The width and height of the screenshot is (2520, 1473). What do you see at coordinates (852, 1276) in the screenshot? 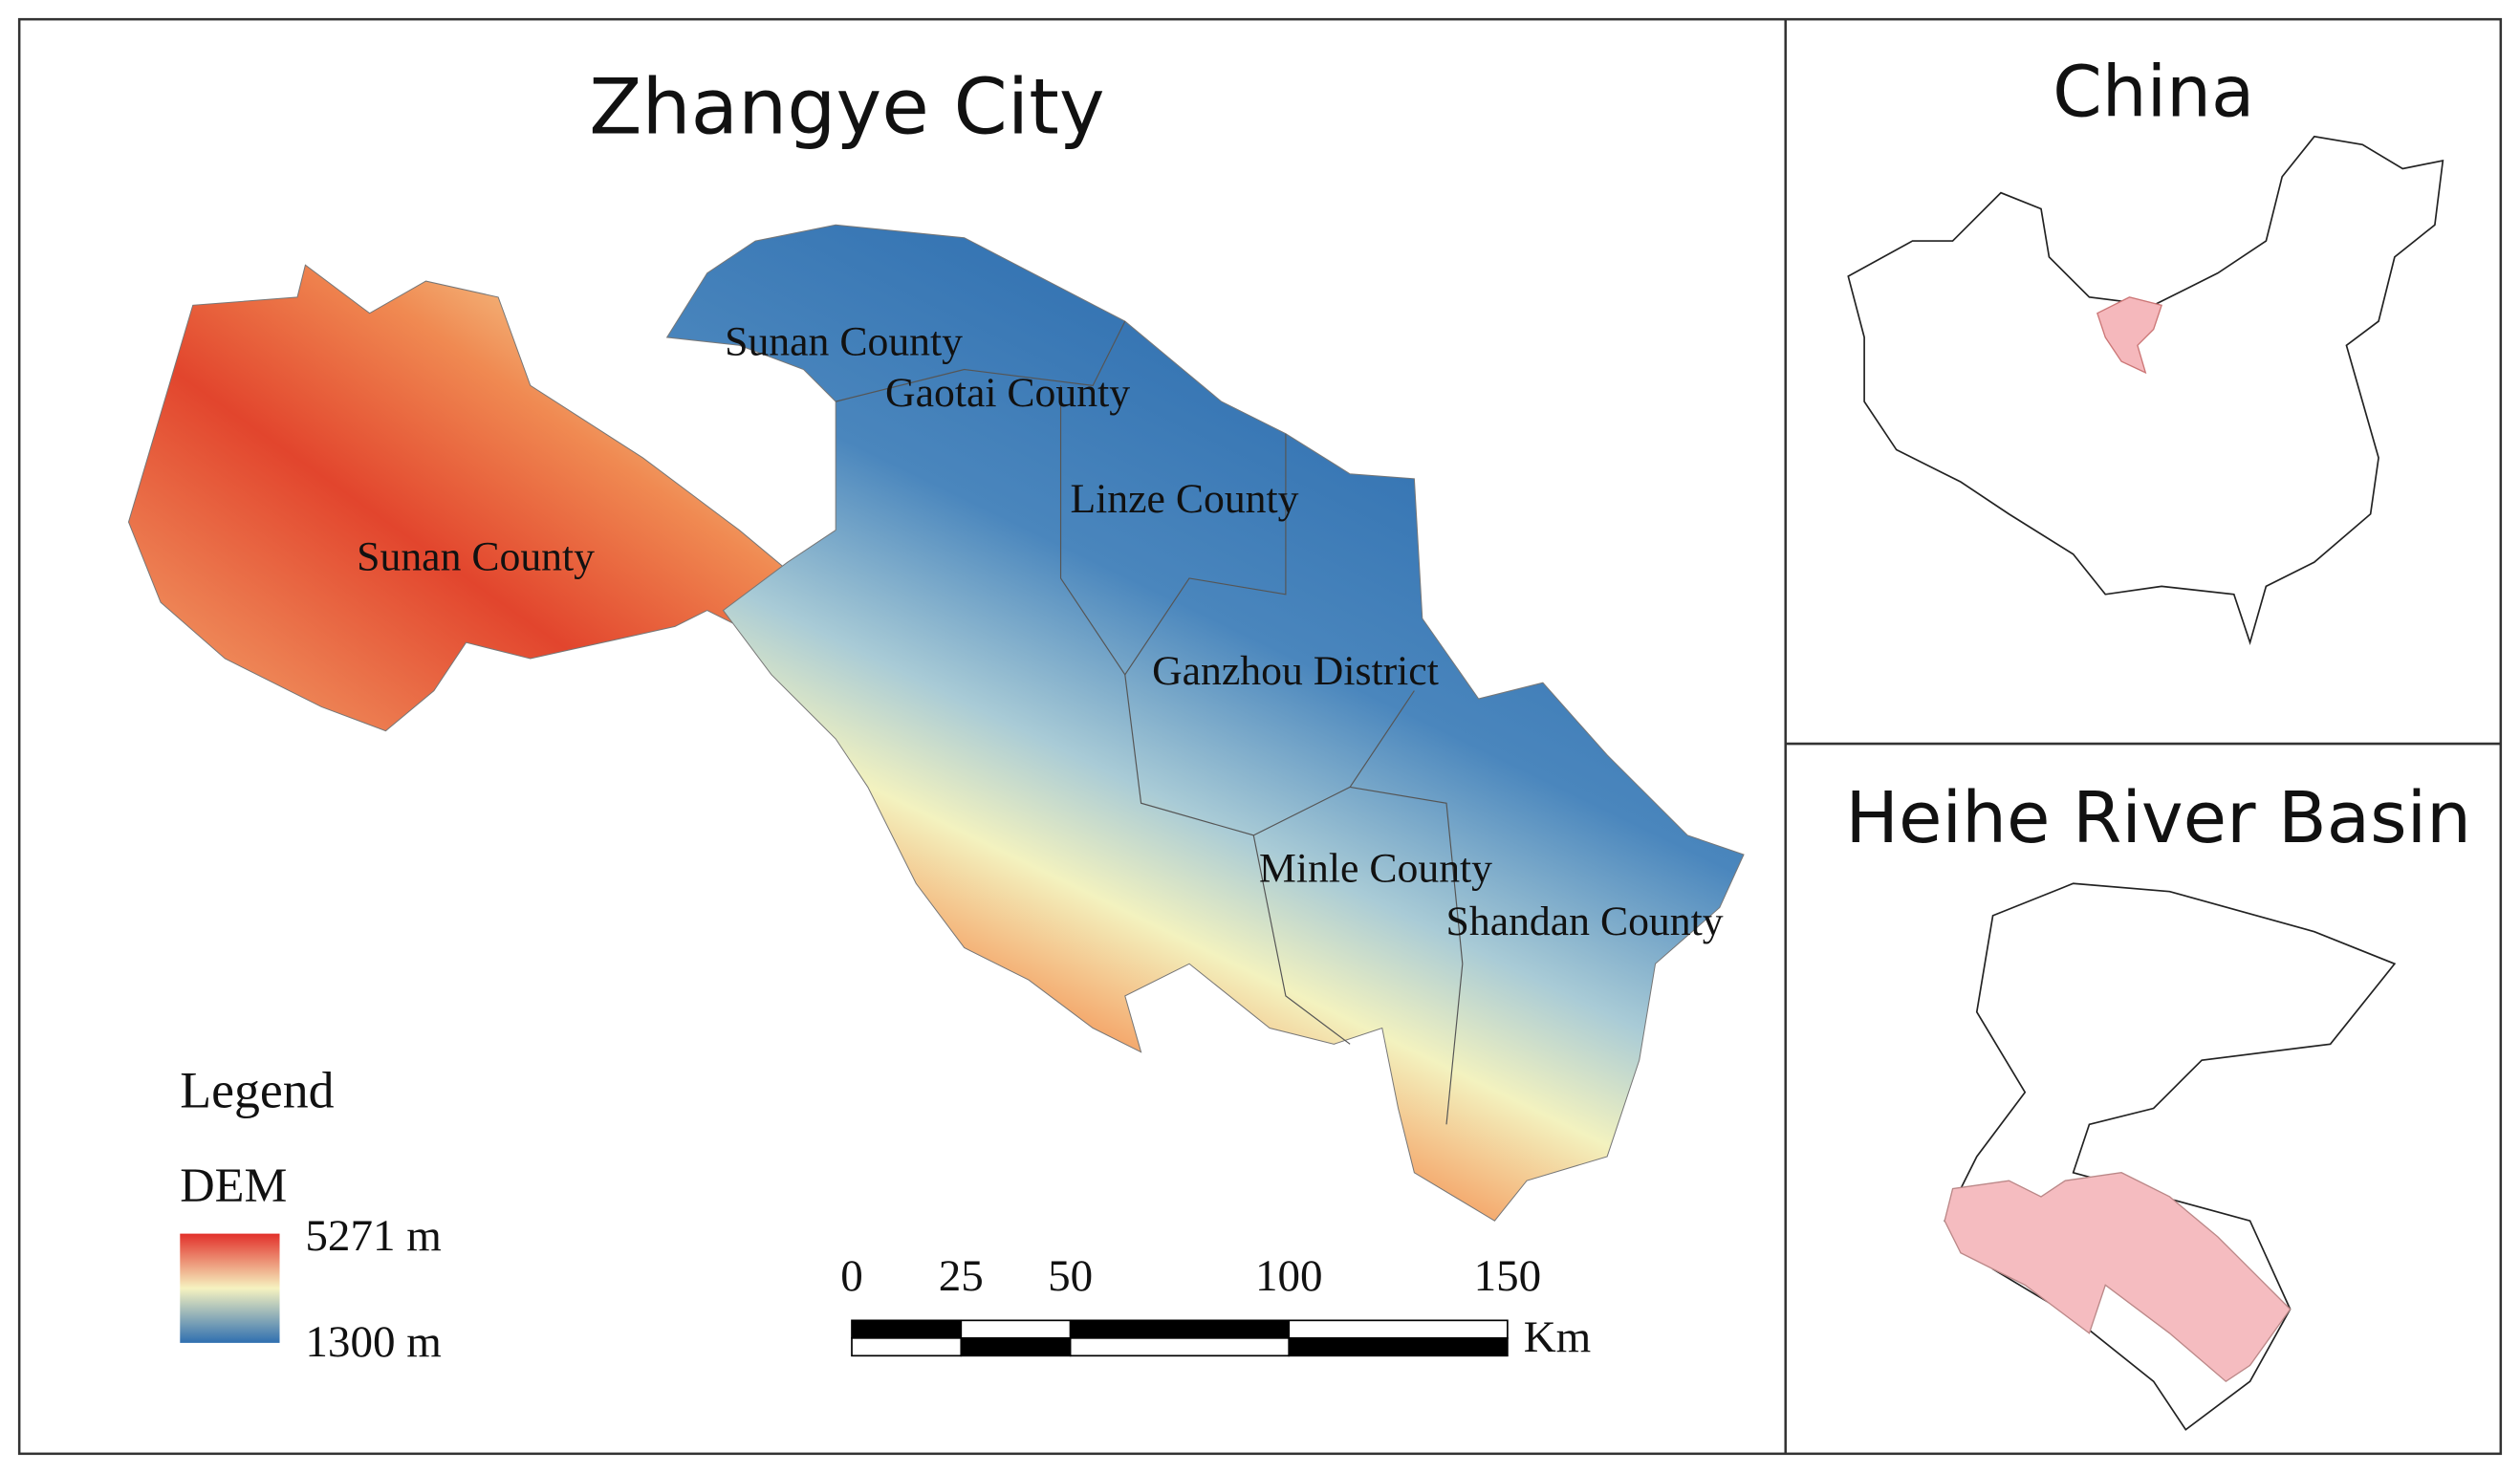
I see `scale-tick-label: 0` at bounding box center [852, 1276].